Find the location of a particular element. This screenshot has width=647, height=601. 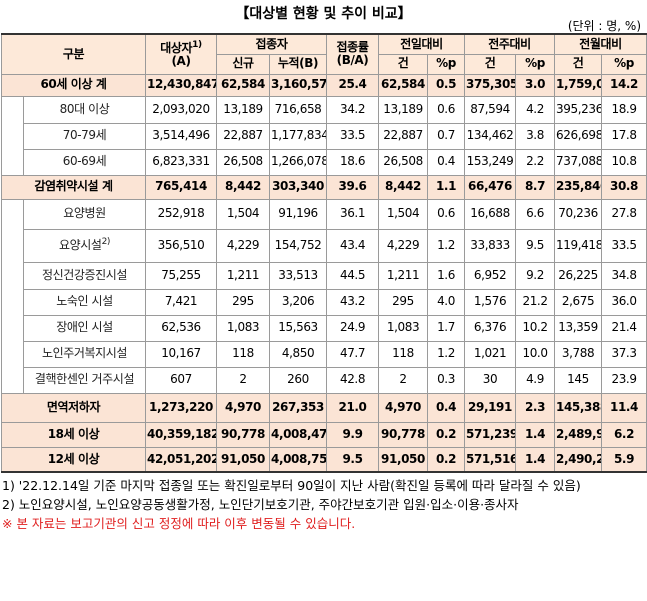

value-cell: 3,788 is located at coordinates (578, 354).